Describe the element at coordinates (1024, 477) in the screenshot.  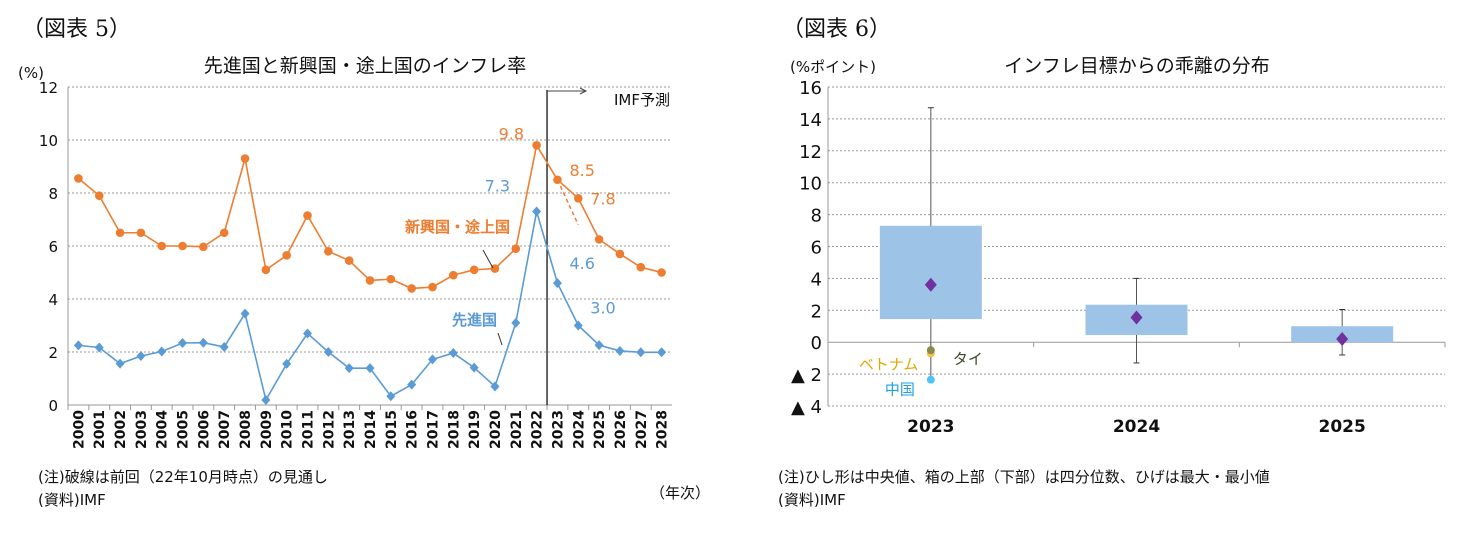
I see `chart-6-note: (注)ひし形は中央値、箱の上部（下部）は四分位数、ひげは最大・最小値` at that location.